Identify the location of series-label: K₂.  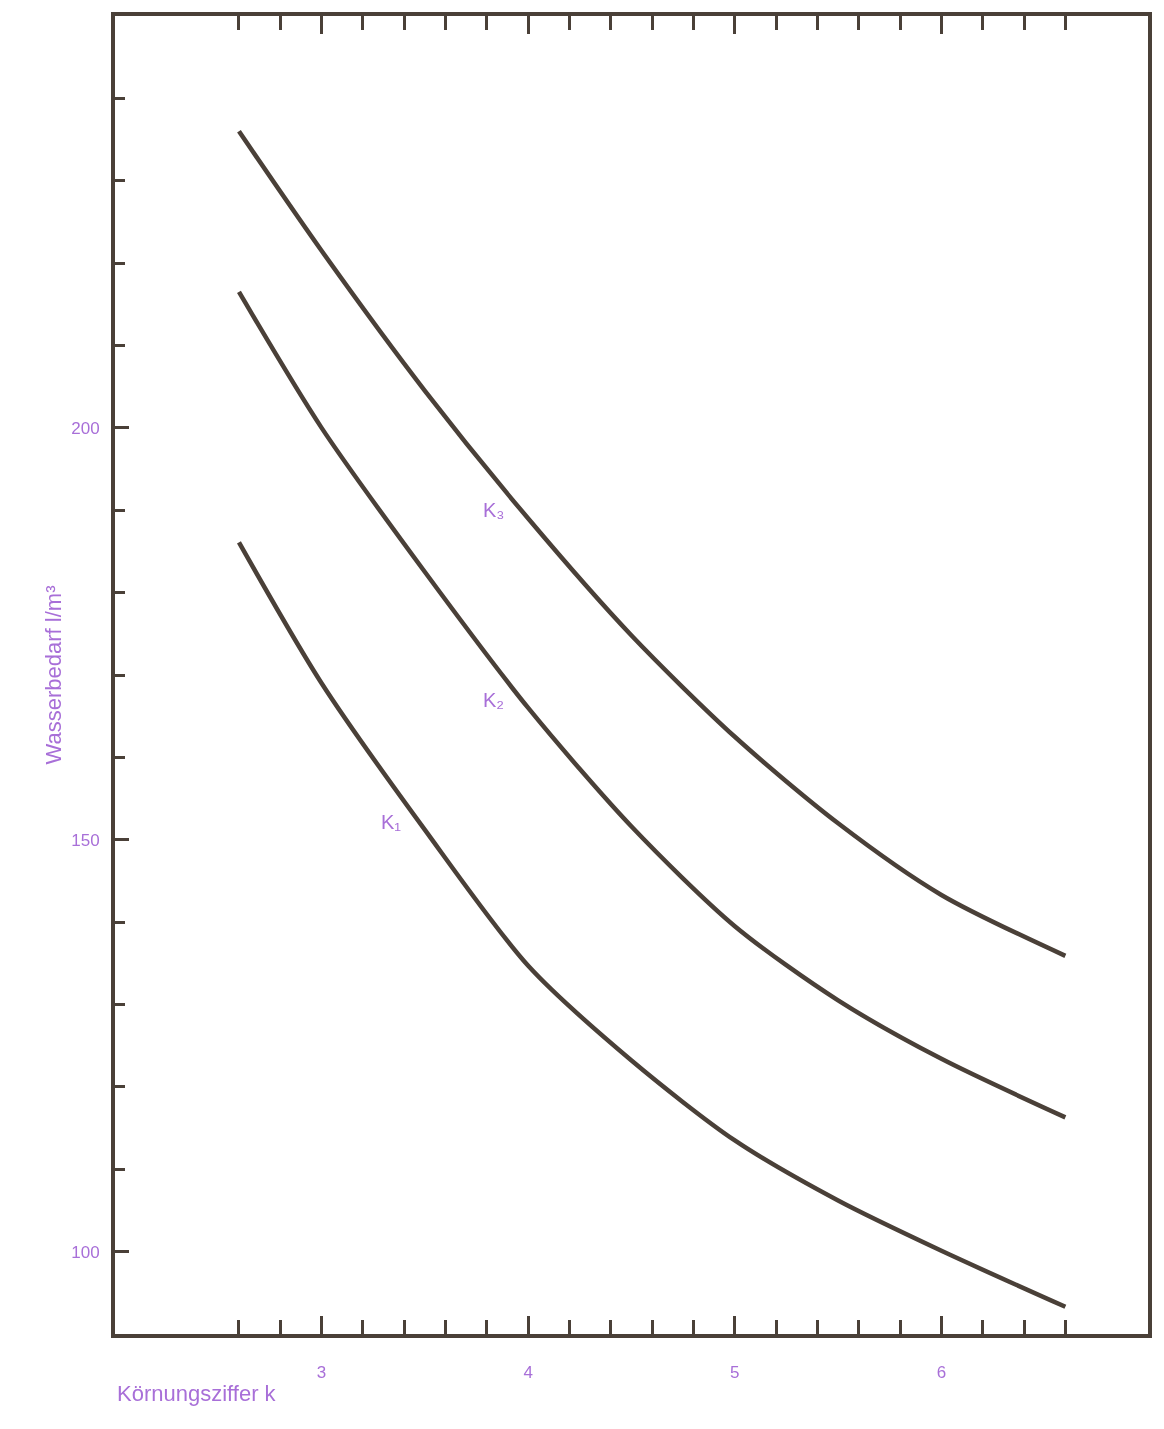
(494, 700).